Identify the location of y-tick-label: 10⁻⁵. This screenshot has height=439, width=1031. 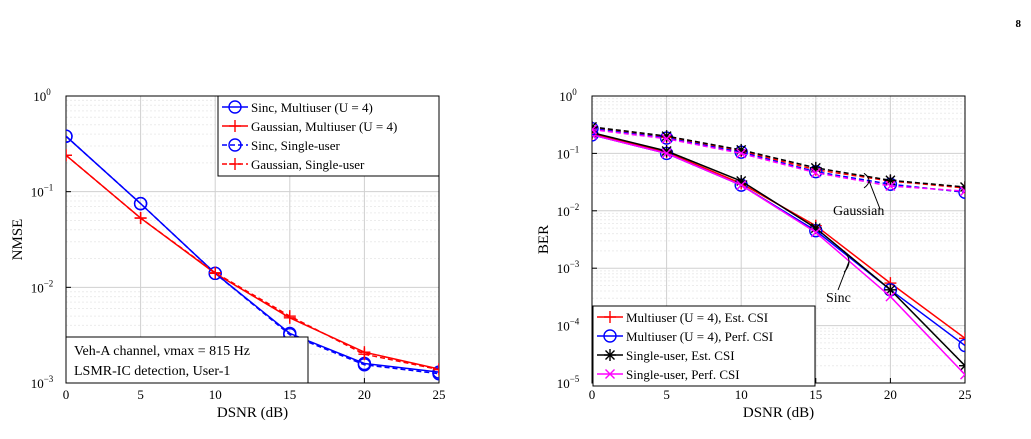
(568, 382).